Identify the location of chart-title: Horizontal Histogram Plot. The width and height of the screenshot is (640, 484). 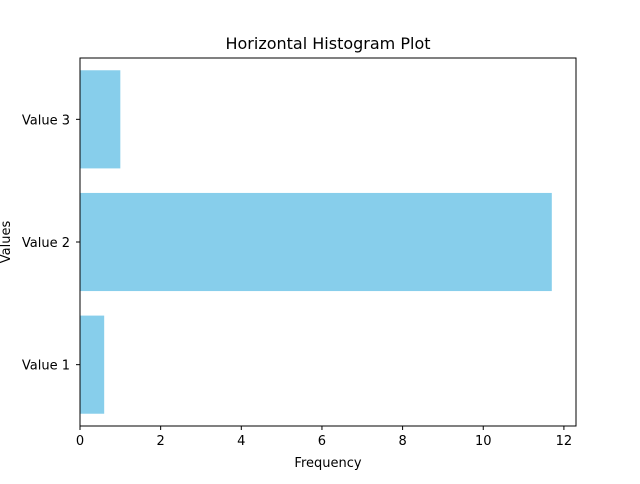
(327, 43).